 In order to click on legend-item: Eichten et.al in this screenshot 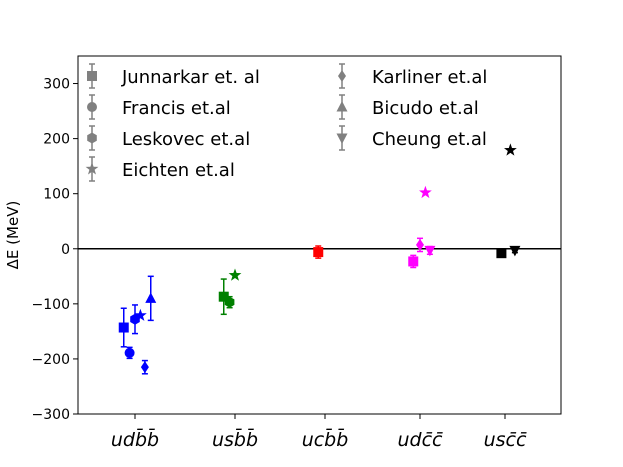, I will do `click(160, 169)`.